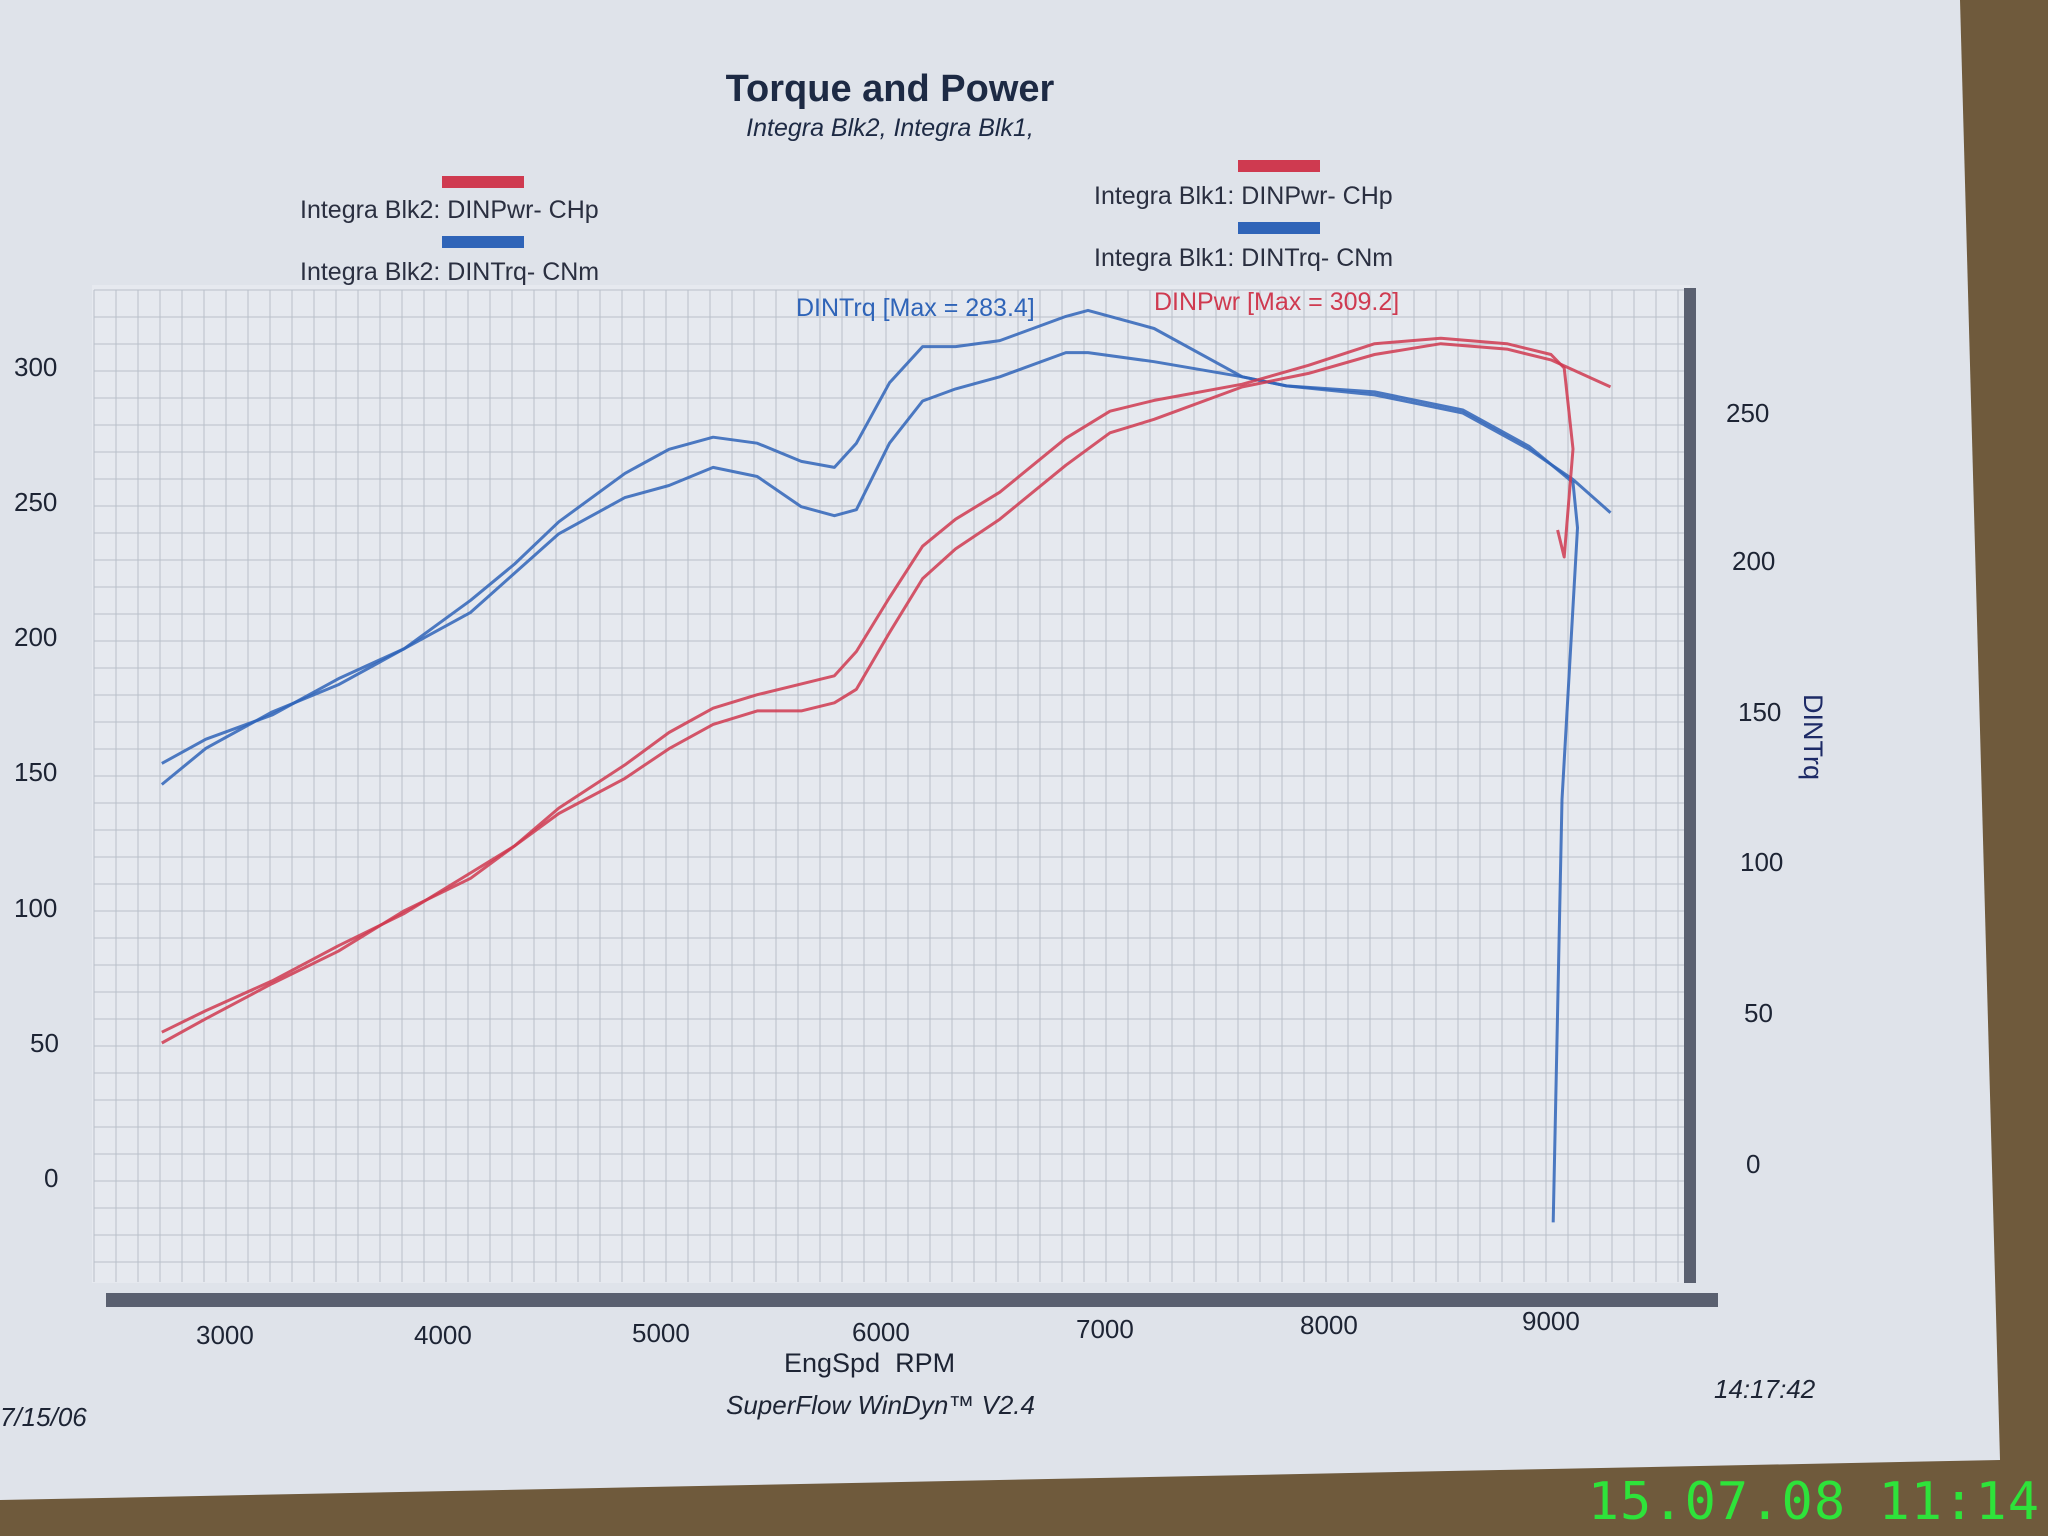 This screenshot has width=2048, height=1536. Describe the element at coordinates (1244, 258) in the screenshot. I see `legend-label-blk1-trq: Integra Blk1: DINTrq- CNm` at that location.